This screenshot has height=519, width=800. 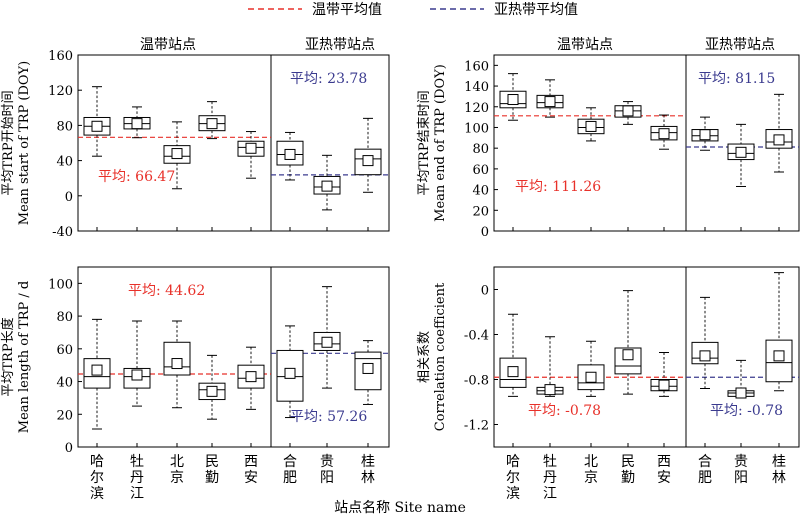 I want to click on y-tick-label: -40, so click(x=62, y=232).